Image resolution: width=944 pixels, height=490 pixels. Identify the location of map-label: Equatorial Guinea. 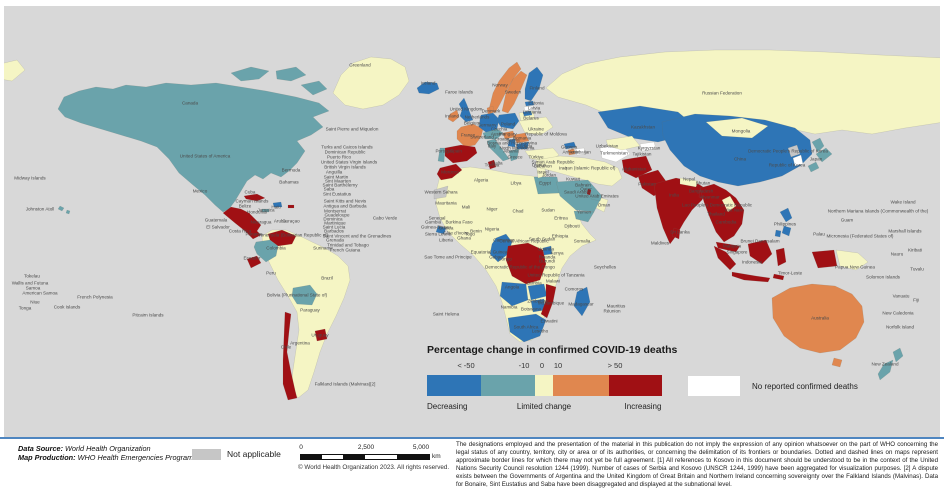
(489, 252).